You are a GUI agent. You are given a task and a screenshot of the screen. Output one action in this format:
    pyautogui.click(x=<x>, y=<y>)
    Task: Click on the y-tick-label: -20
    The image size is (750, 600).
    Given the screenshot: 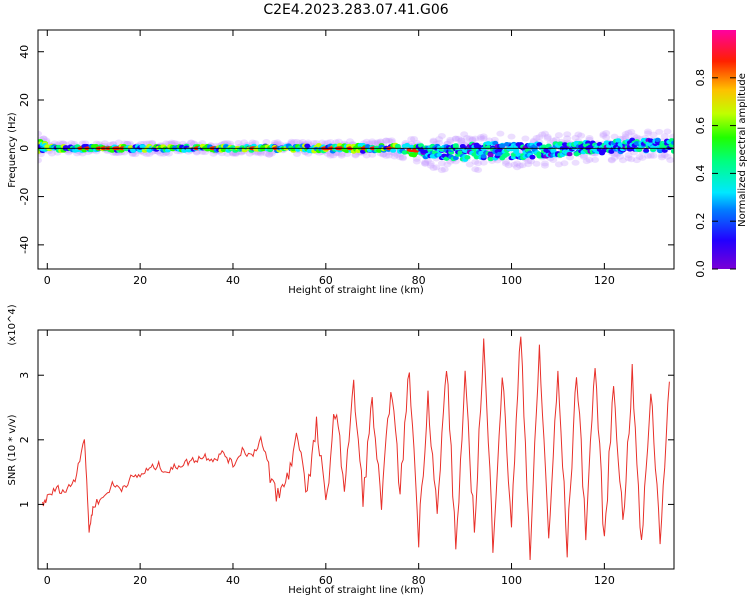 What is the action you would take?
    pyautogui.click(x=24, y=197)
    